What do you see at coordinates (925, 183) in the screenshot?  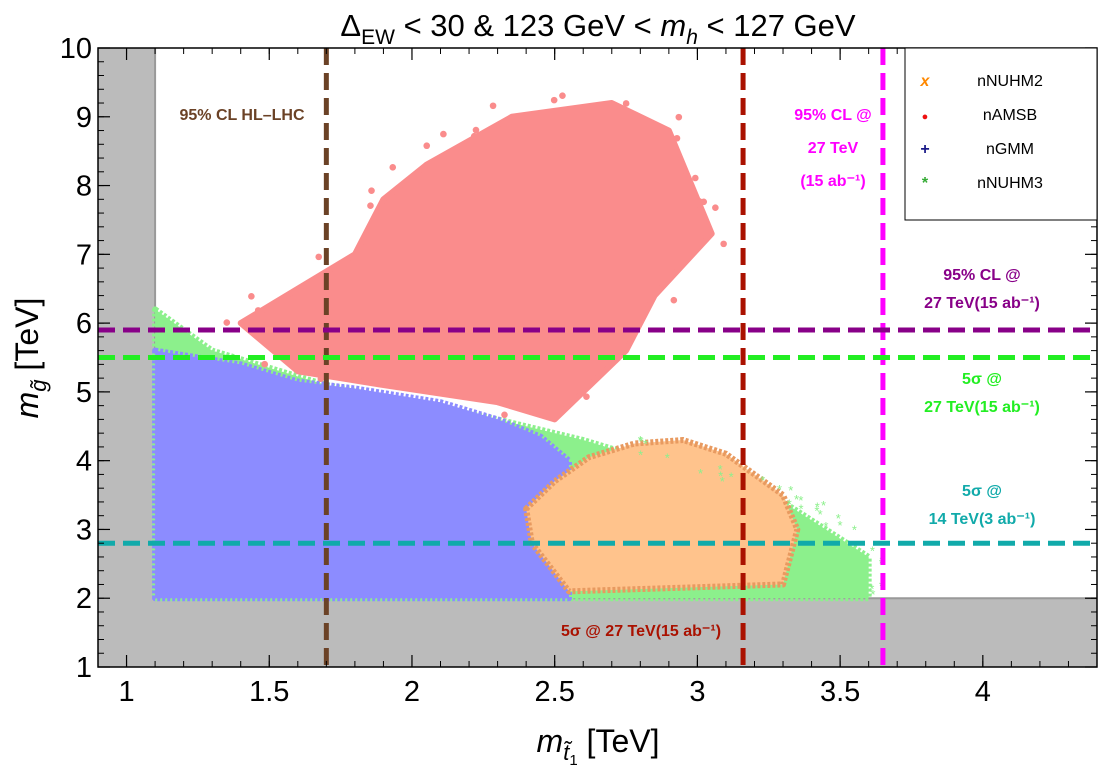 I see `legend-marker-nnuhm3: *` at bounding box center [925, 183].